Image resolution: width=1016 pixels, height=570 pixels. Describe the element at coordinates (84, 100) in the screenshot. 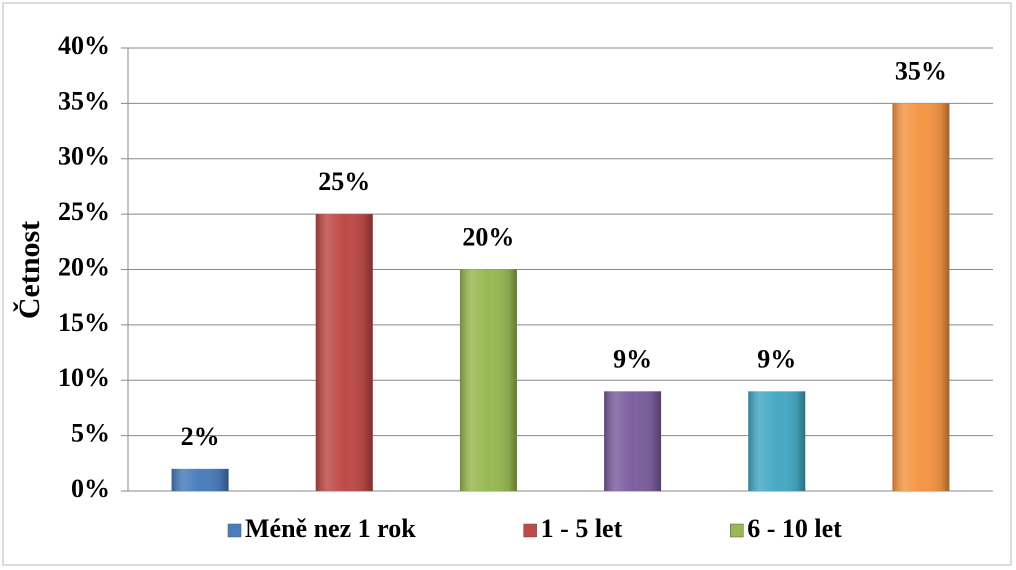

I see `y-tick-label: 35%` at that location.